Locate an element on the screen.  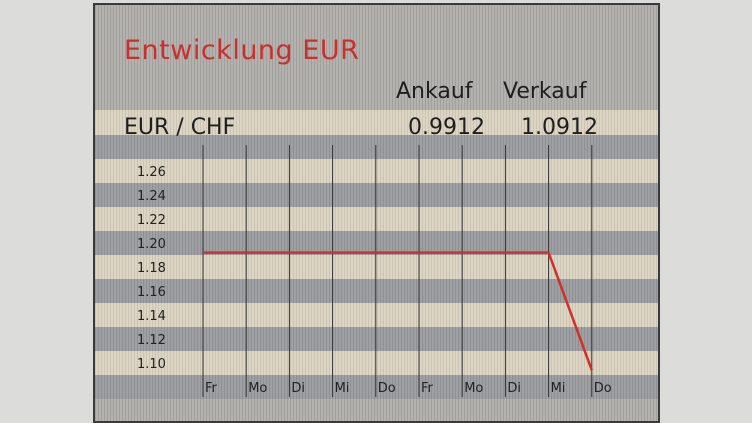
series-line is located at coordinates (398, 311).